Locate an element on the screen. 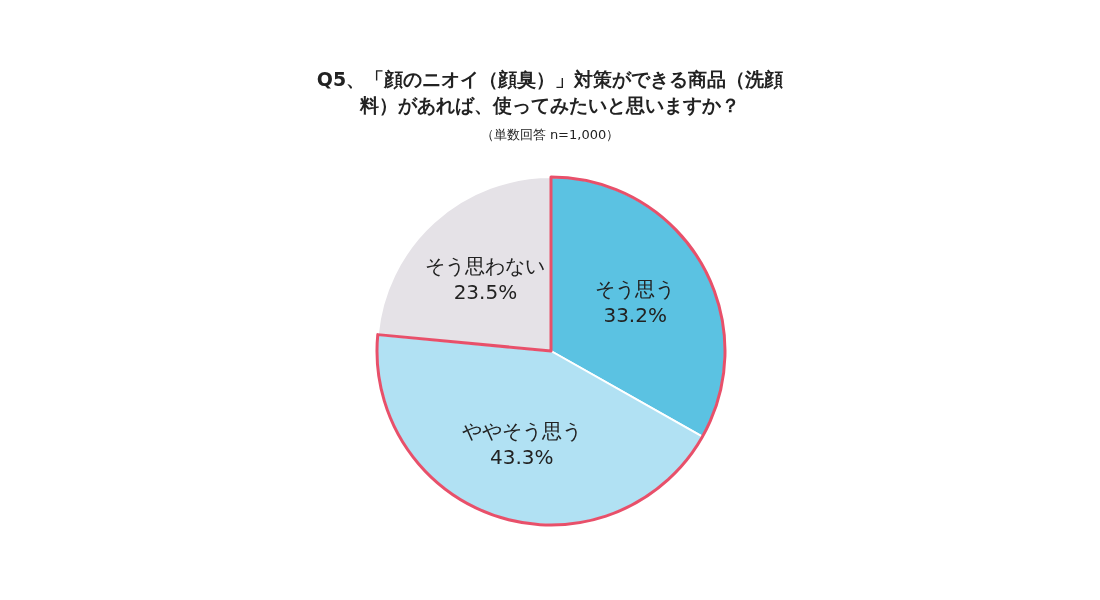  slice-label: ややそう思う is located at coordinates (521, 430).